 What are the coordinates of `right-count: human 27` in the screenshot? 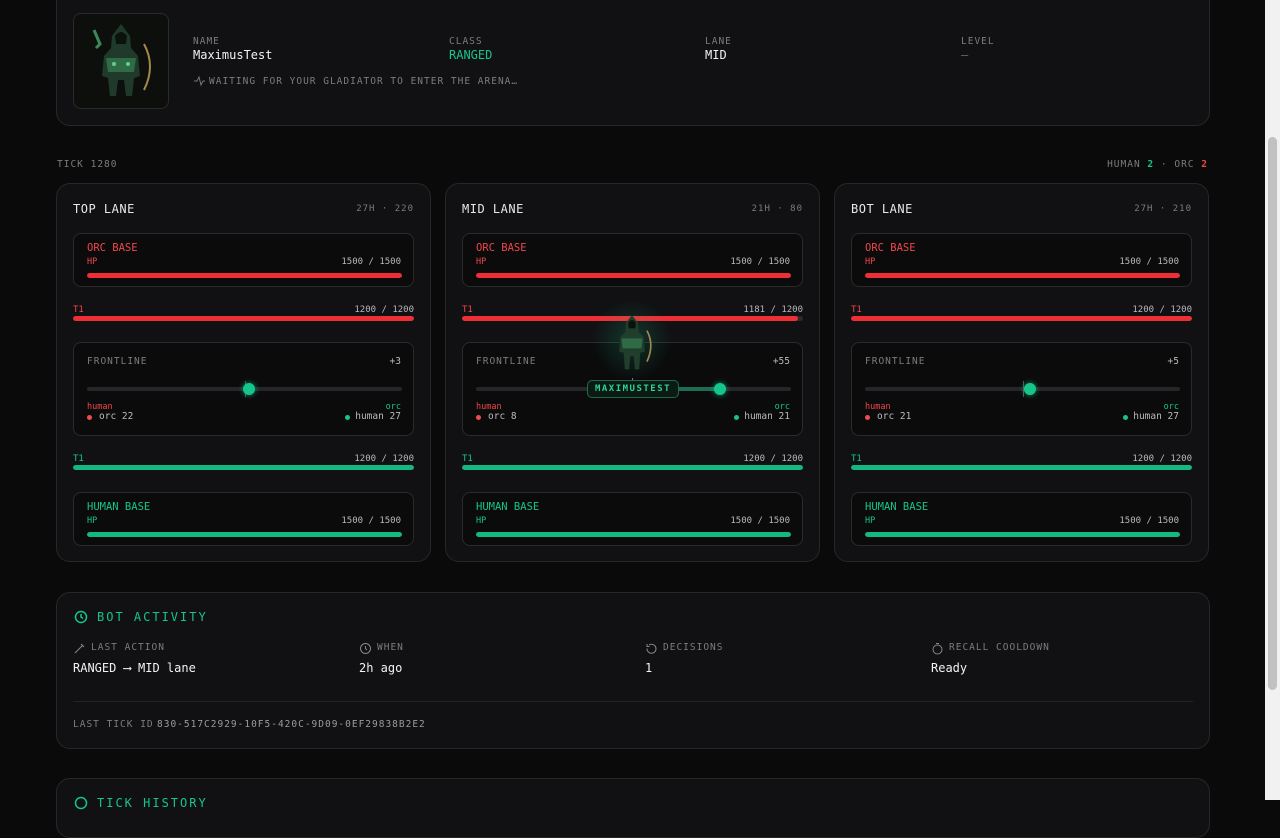 It's located at (378, 416).